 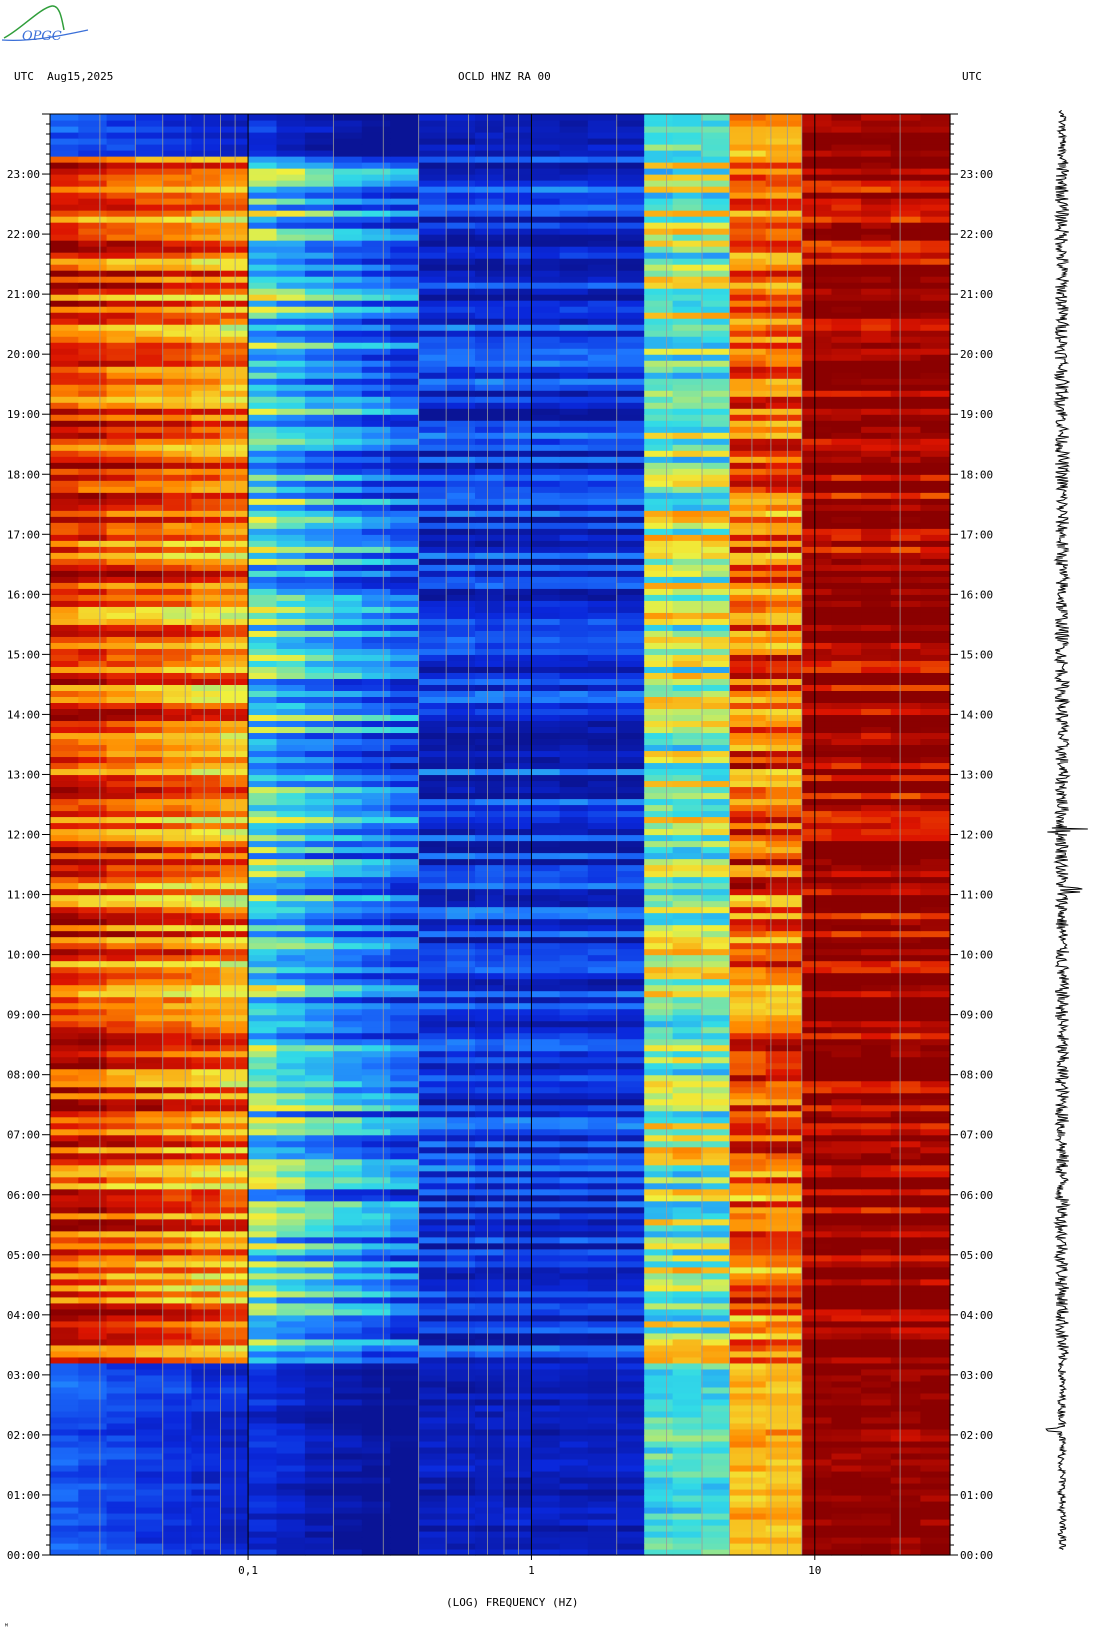 What do you see at coordinates (24, 76) in the screenshot?
I see `tz-left: UTC` at bounding box center [24, 76].